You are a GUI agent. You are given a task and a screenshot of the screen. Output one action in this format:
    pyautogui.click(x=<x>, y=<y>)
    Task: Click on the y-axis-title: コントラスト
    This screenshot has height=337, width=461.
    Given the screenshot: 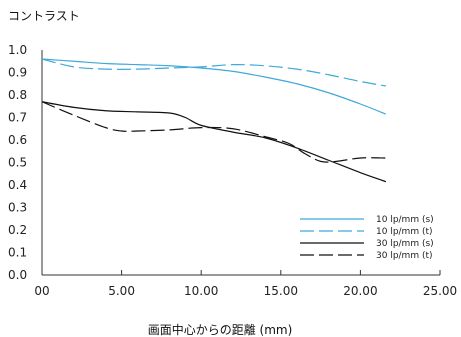 What is the action you would take?
    pyautogui.click(x=44, y=16)
    